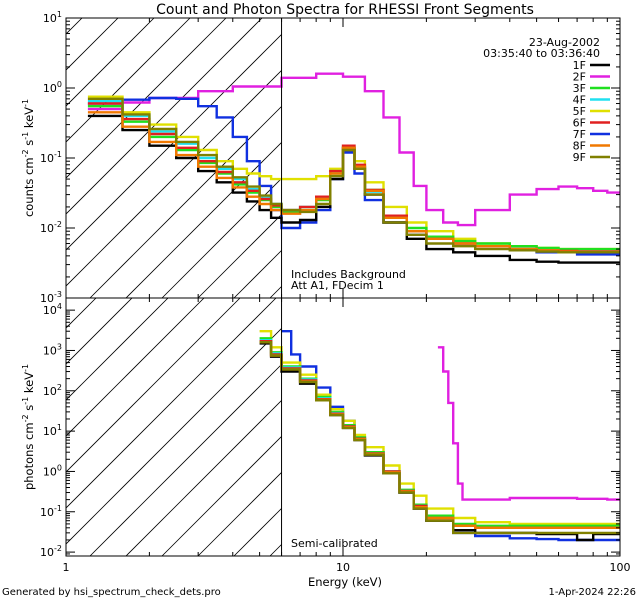 The height and width of the screenshot is (600, 640). Describe the element at coordinates (579, 123) in the screenshot. I see `legend-label-6F: 6F` at that location.